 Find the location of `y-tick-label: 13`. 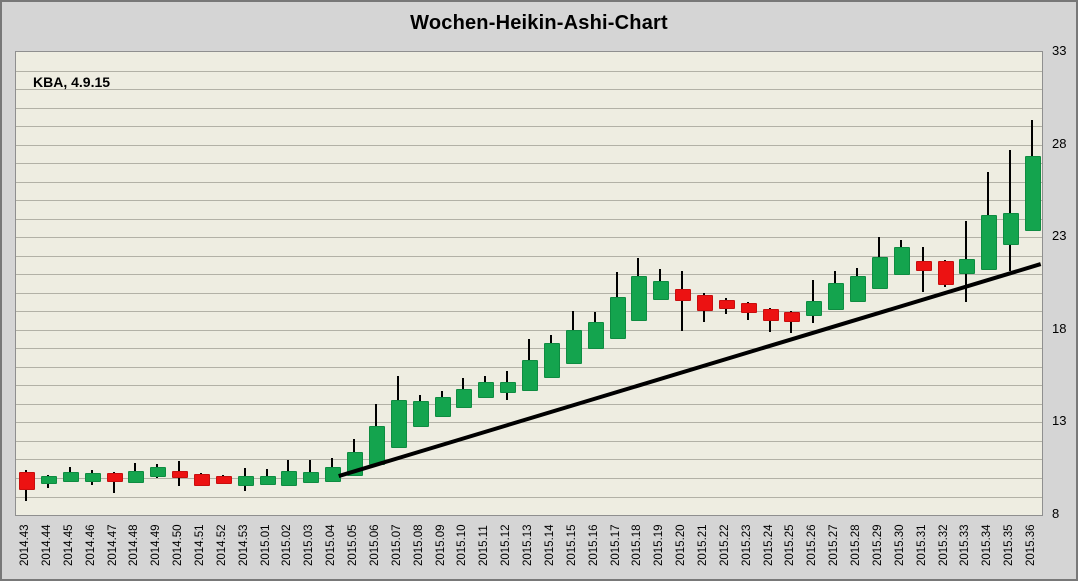

y-tick-label: 13 is located at coordinates (1059, 421).